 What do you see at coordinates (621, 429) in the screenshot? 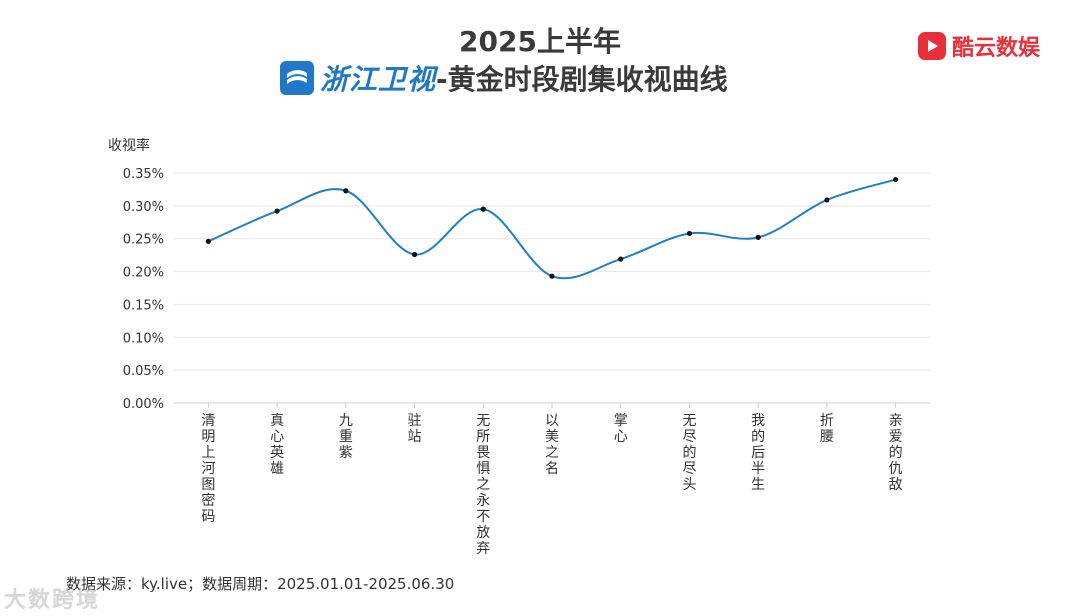
I see `x-tick-label: 掌心` at bounding box center [621, 429].